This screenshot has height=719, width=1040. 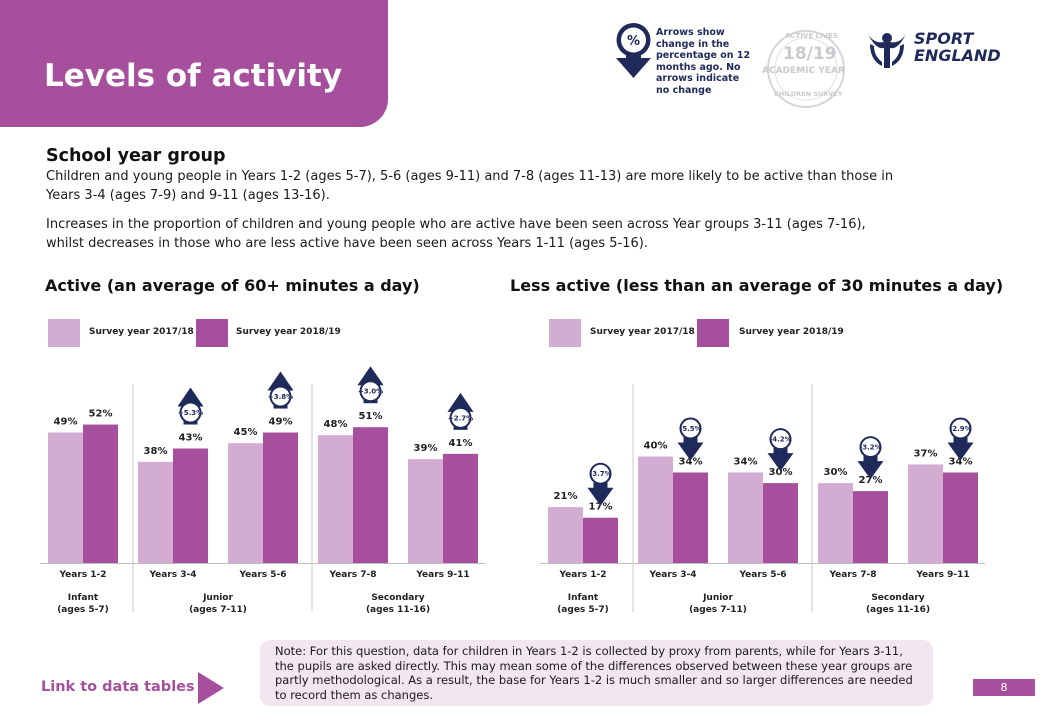 What do you see at coordinates (101, 414) in the screenshot?
I see `bar-value-label: 52%` at bounding box center [101, 414].